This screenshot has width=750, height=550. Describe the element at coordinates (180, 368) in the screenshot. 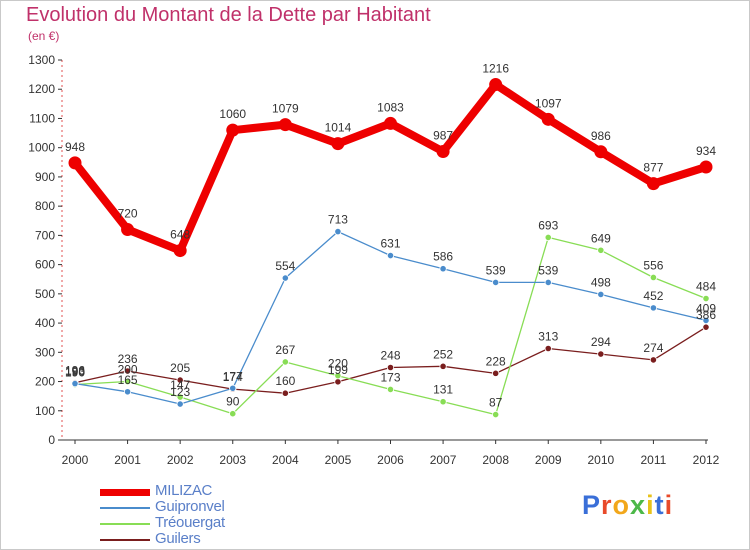

I see `data-label: 205` at that location.